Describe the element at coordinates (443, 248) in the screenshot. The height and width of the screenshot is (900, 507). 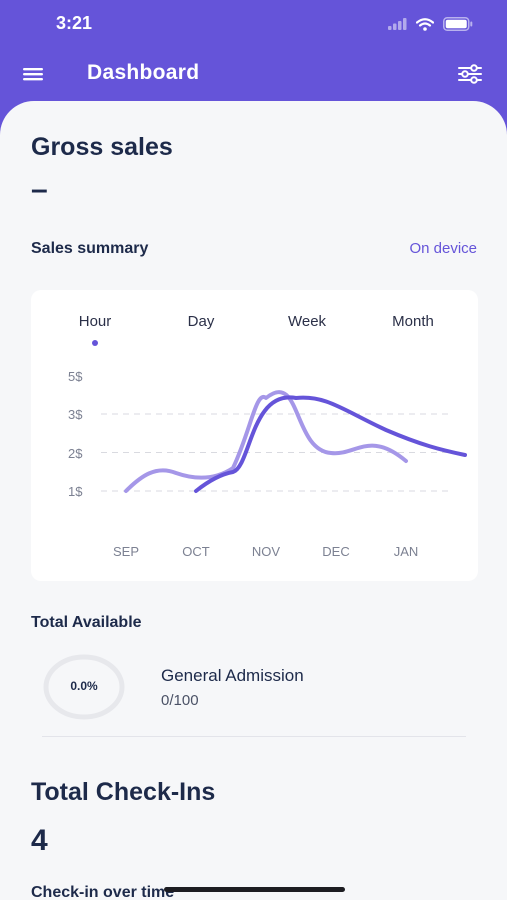
I see `on-device-link: On device` at that location.